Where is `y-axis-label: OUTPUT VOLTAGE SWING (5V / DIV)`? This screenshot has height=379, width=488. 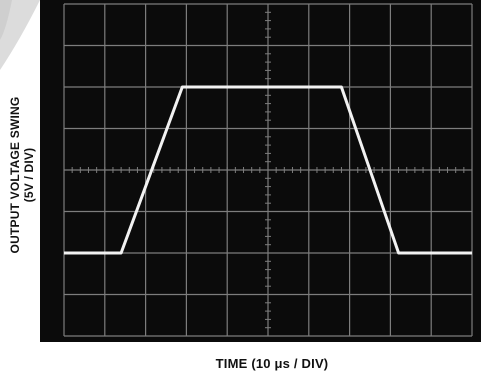
y-axis-label: OUTPUT VOLTAGE SWING (5V / DIV) is located at coordinates (22, 175).